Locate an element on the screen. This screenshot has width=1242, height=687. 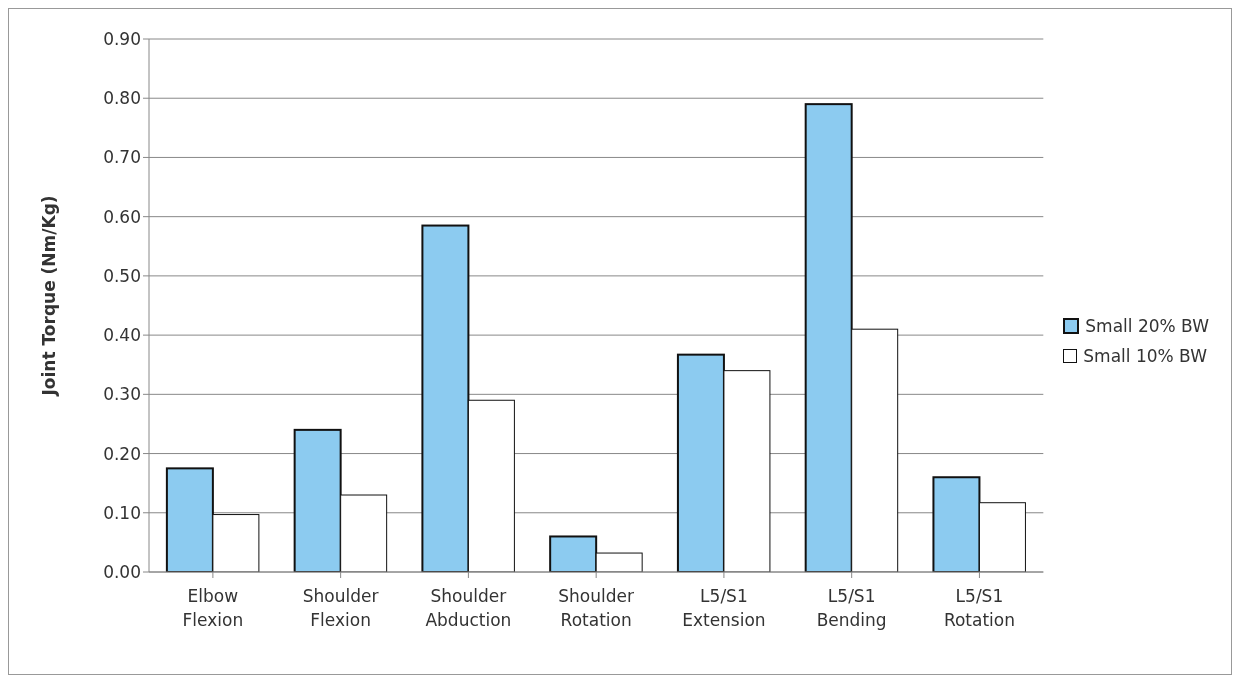
y-tick-label: 0.10 is located at coordinates (122, 512).